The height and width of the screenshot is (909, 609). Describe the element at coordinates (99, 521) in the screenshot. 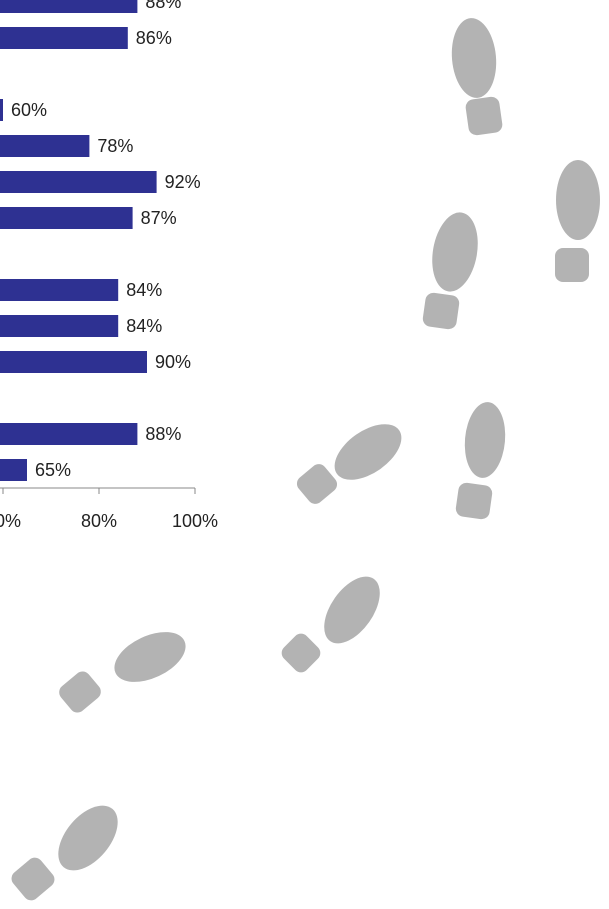

I see `x-tick-label: 80%` at that location.